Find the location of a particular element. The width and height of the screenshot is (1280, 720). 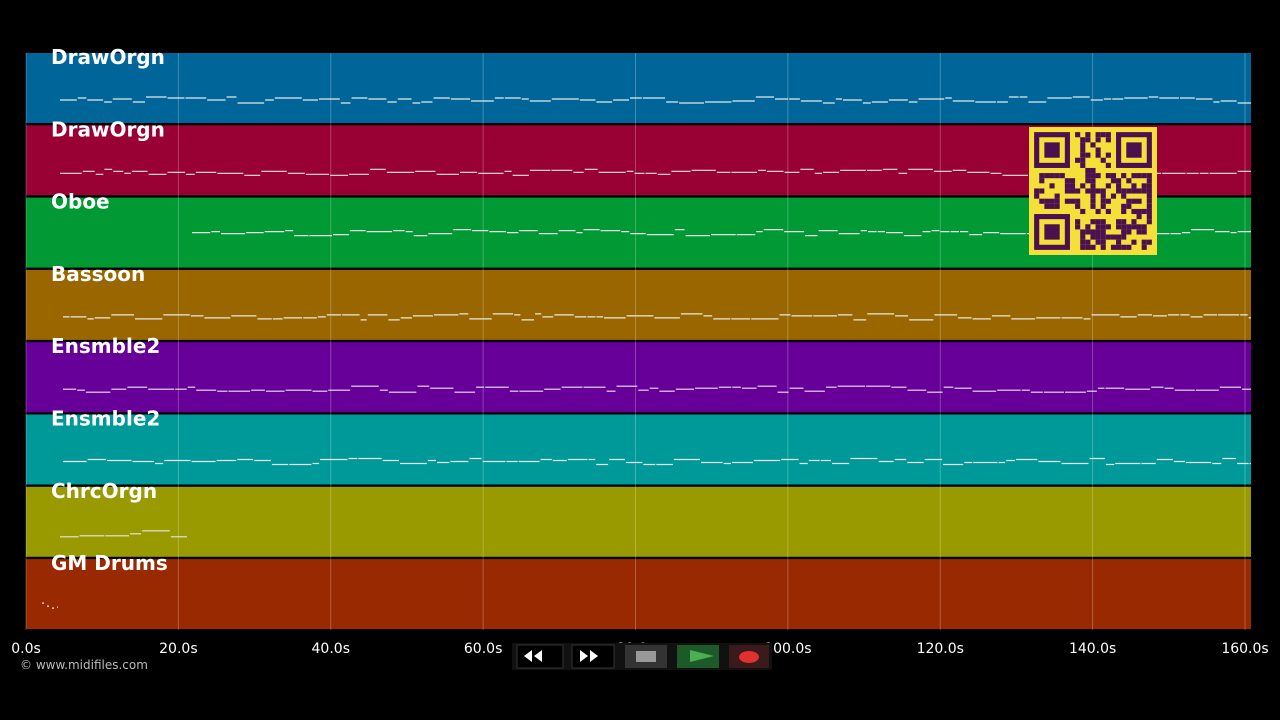

record-button is located at coordinates (749, 656).